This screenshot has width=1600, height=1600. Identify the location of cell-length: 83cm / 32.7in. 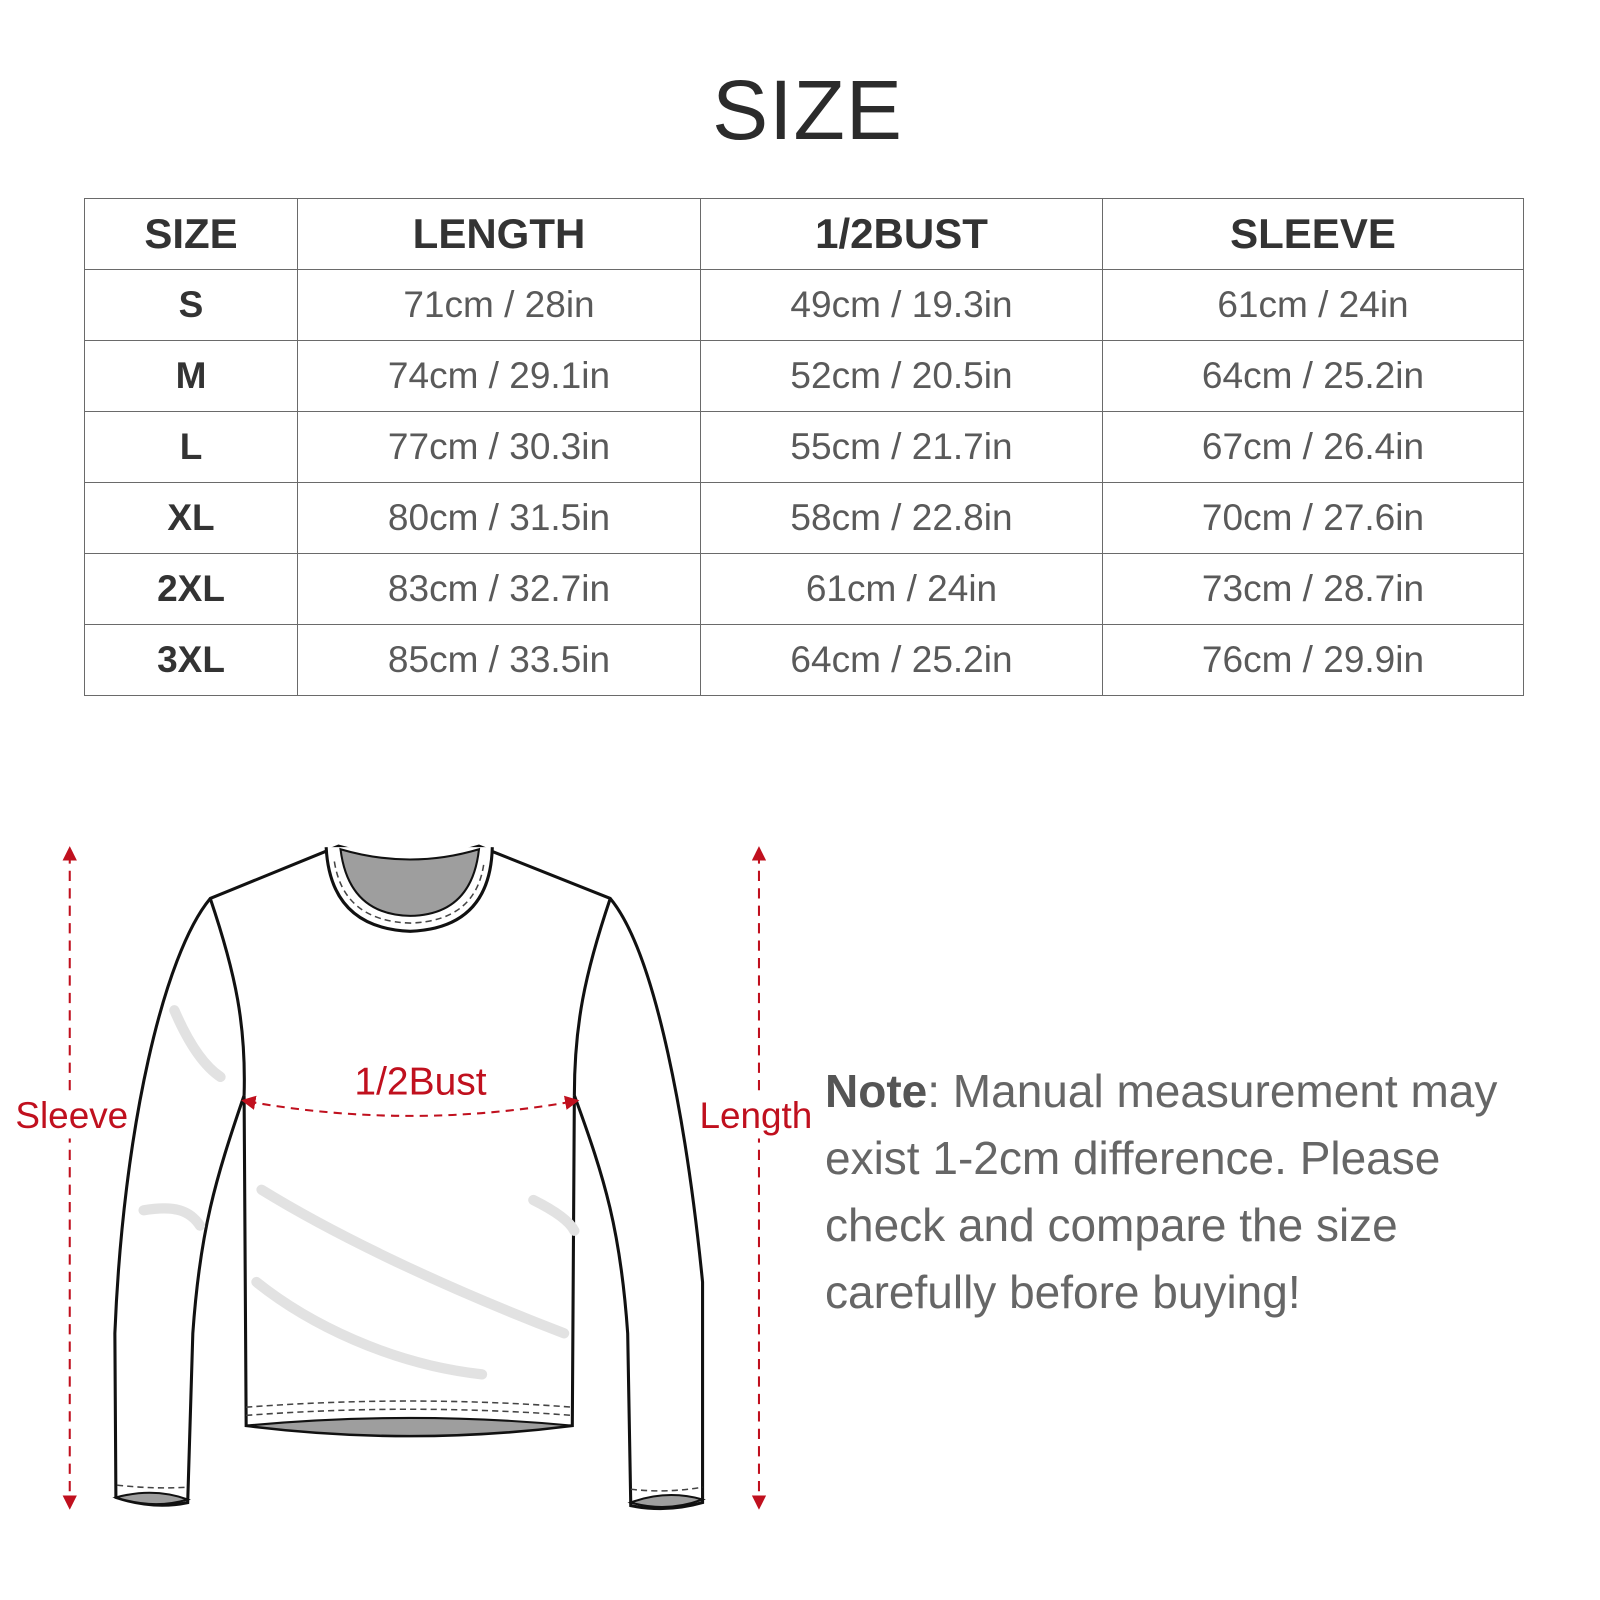
(499, 589).